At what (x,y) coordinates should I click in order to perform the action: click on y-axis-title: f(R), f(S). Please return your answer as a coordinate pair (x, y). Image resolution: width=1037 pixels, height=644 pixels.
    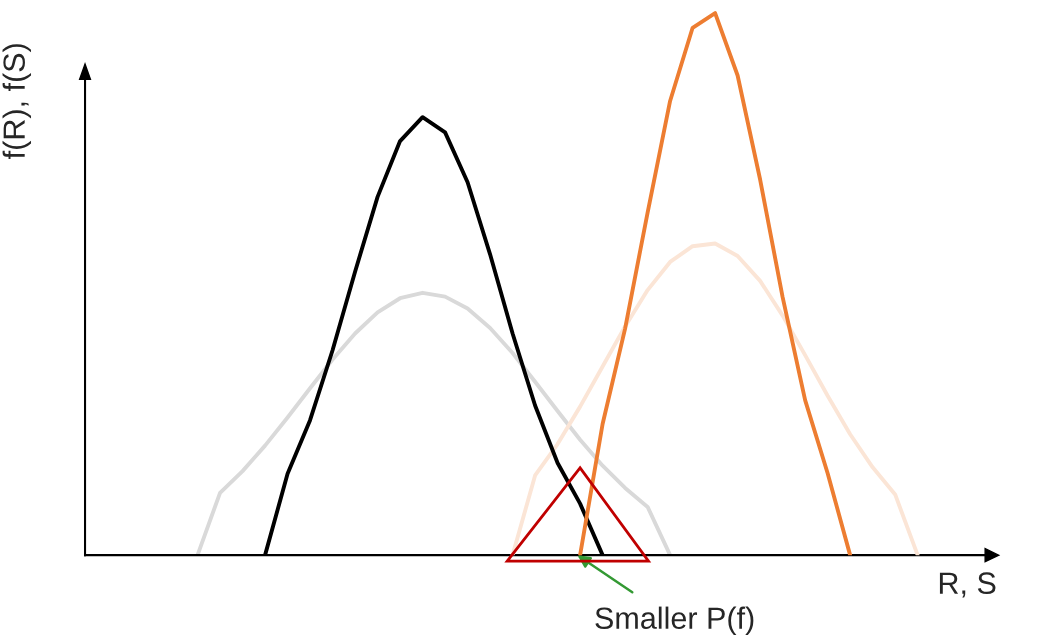
    Looking at the image, I should click on (17, 101).